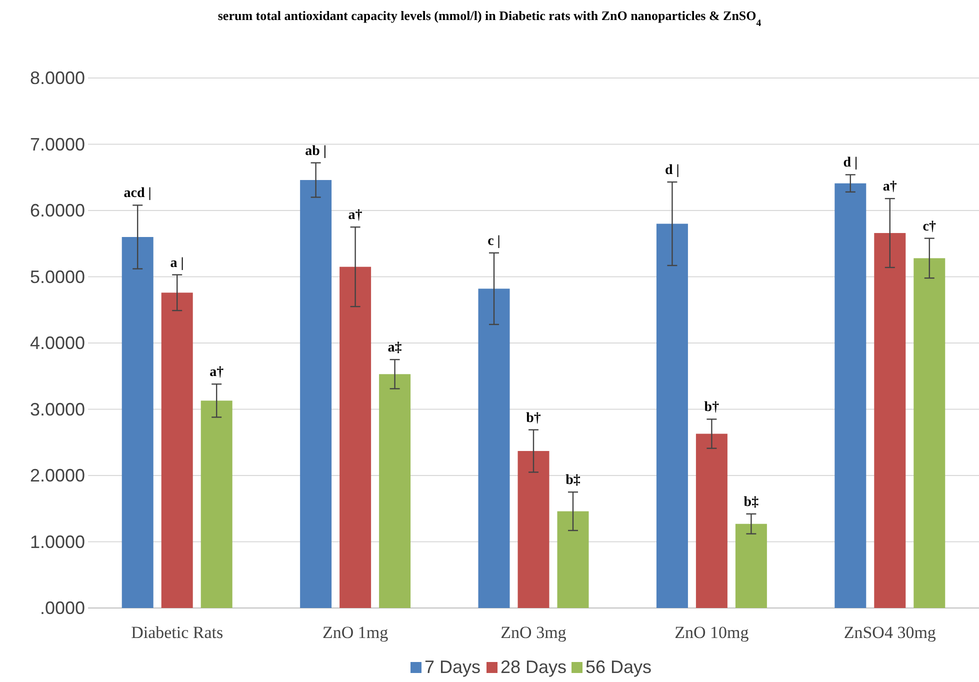 Image resolution: width=979 pixels, height=682 pixels. What do you see at coordinates (315, 151) in the screenshot?
I see `annotation: ab |` at bounding box center [315, 151].